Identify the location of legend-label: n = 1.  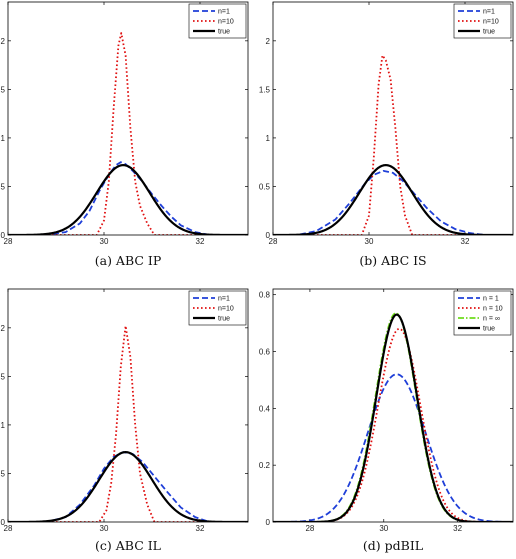
(491, 299).